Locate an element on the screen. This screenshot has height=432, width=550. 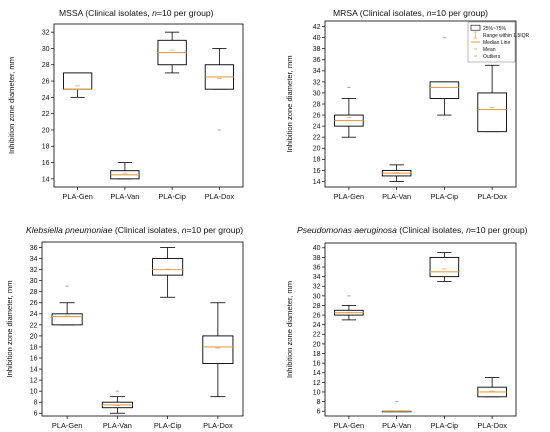
legend-label: 25%~75% is located at coordinates (494, 29).